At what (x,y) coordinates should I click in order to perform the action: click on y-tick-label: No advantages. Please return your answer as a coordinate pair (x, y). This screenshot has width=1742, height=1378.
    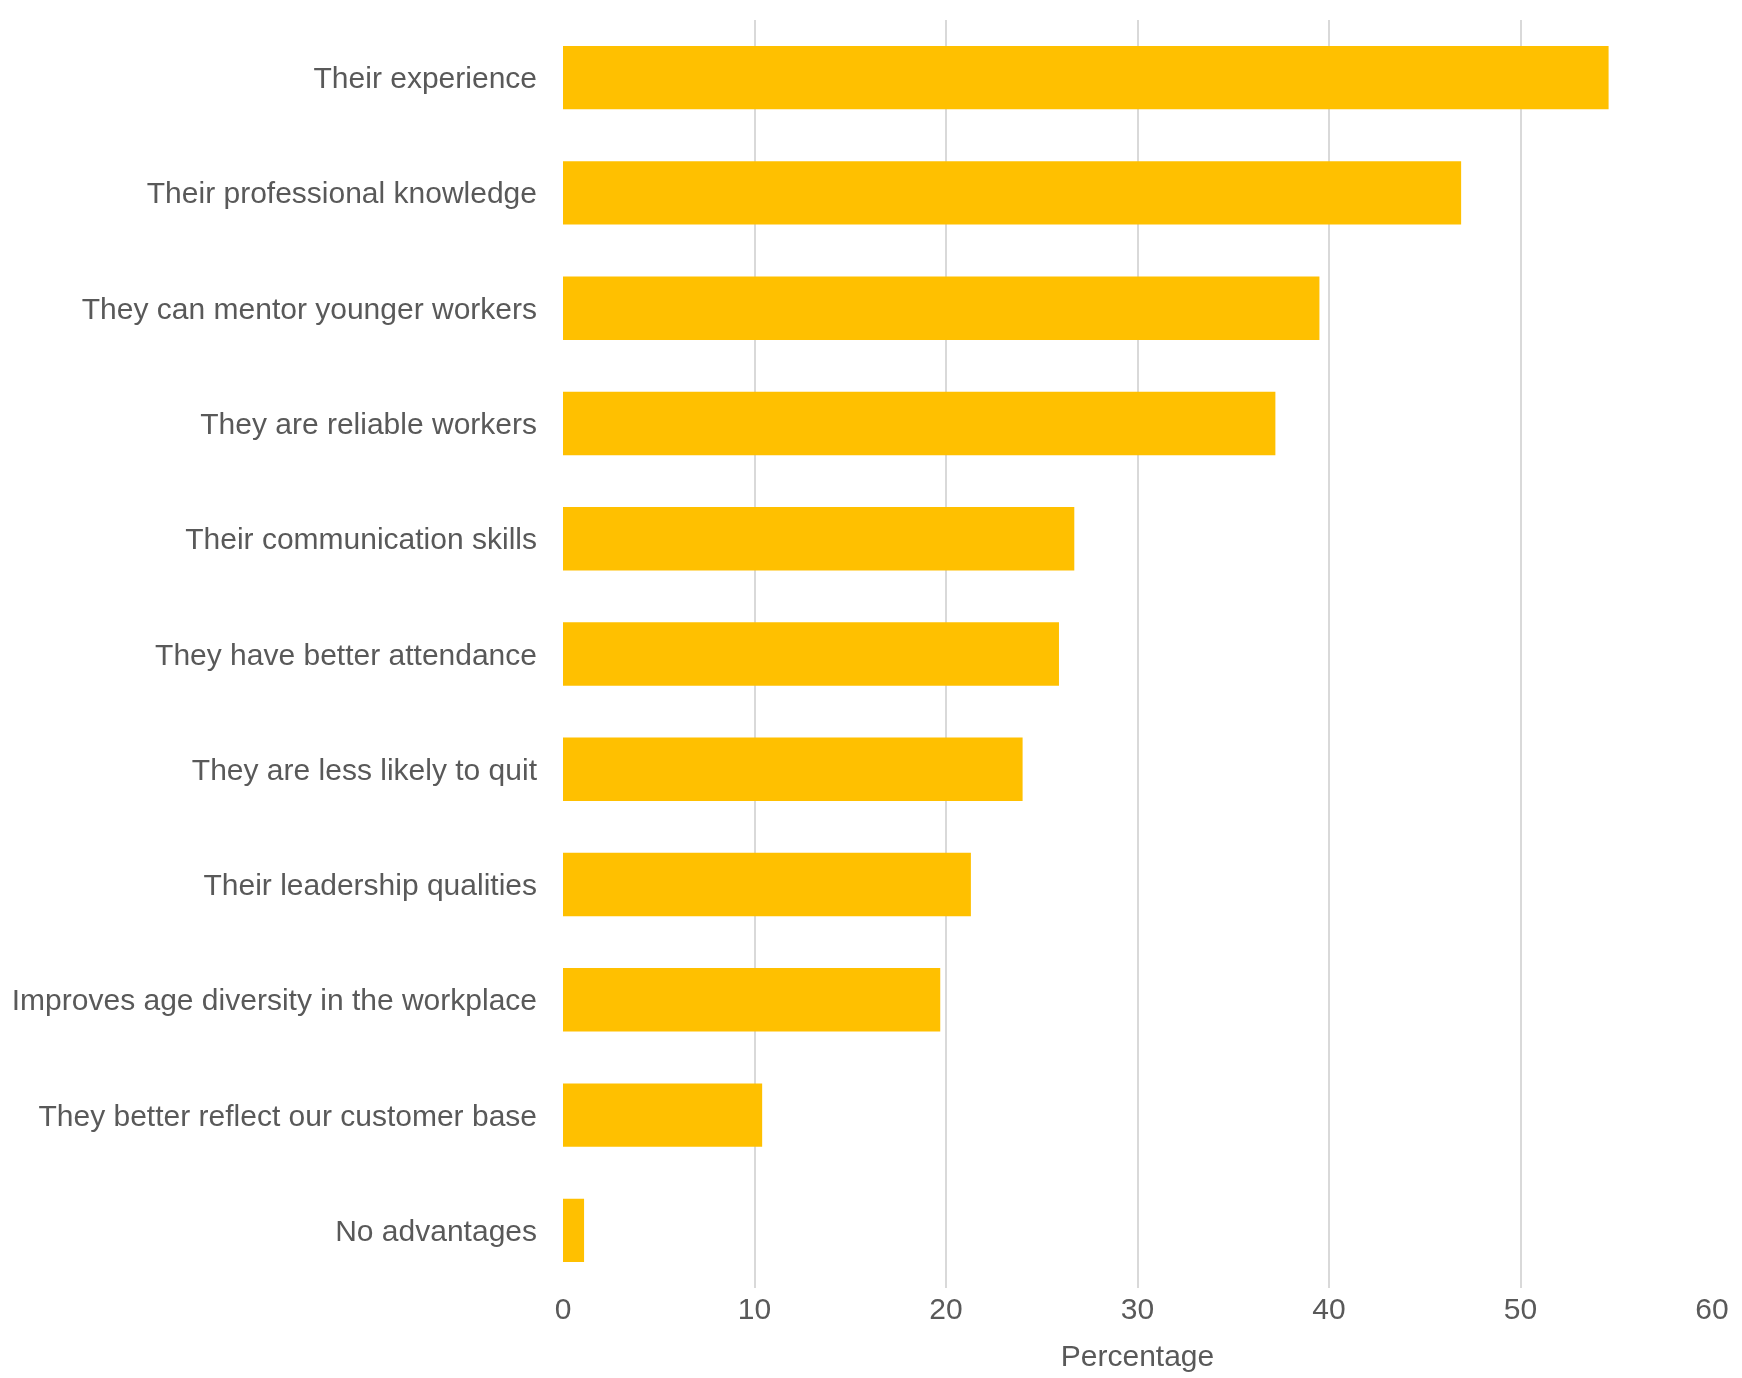
    Looking at the image, I should click on (436, 1230).